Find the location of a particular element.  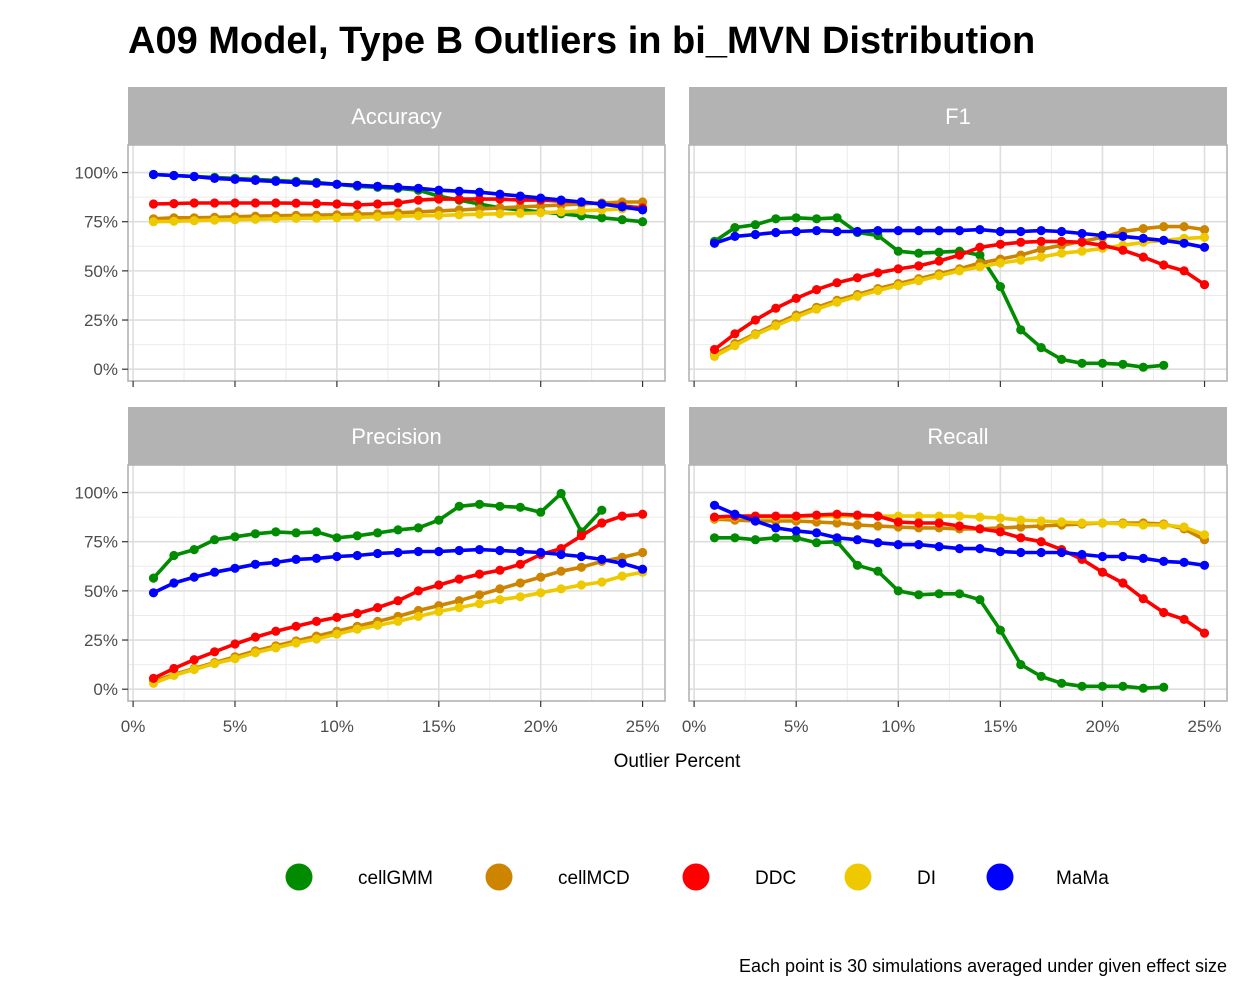

strip-accuracy is located at coordinates (396, 116).